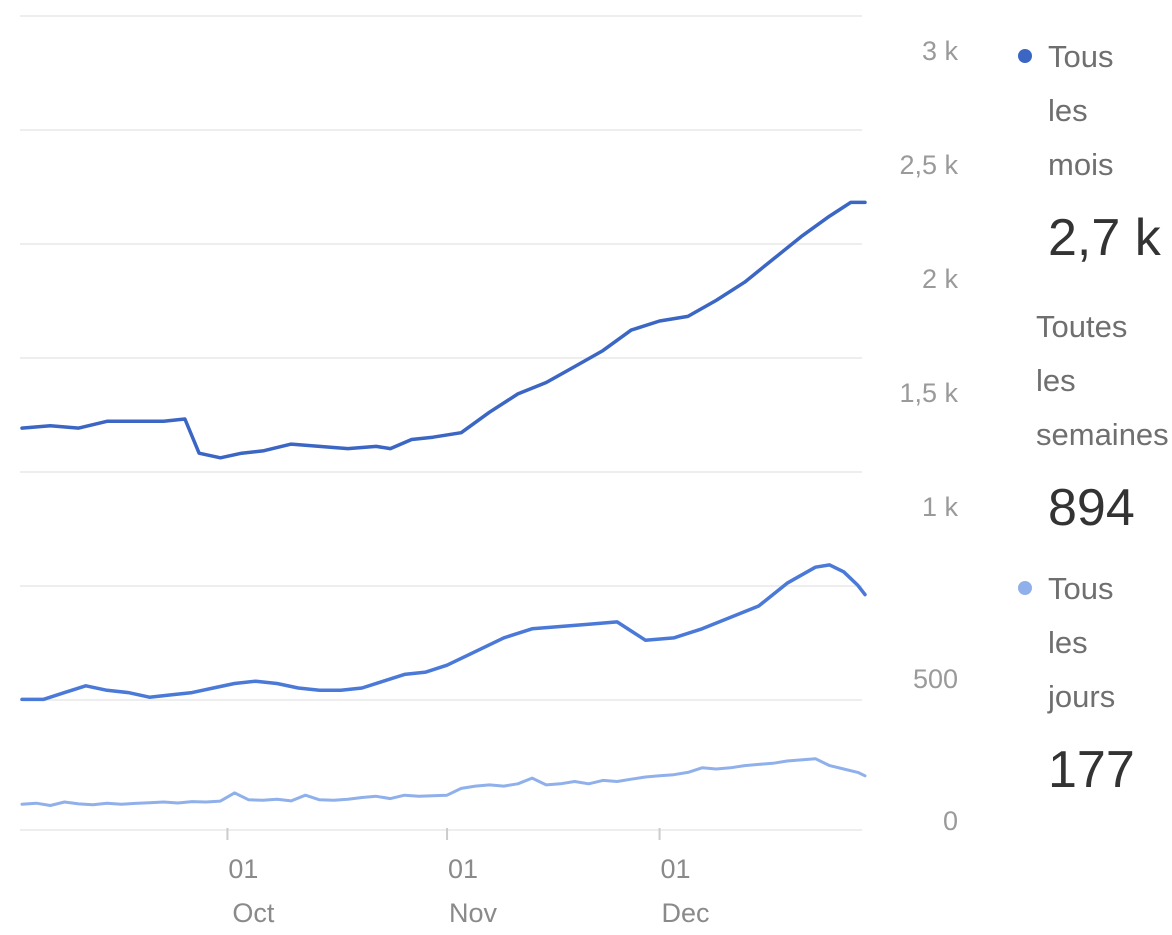  Describe the element at coordinates (1025, 588) in the screenshot. I see `legend-dot-daily` at that location.